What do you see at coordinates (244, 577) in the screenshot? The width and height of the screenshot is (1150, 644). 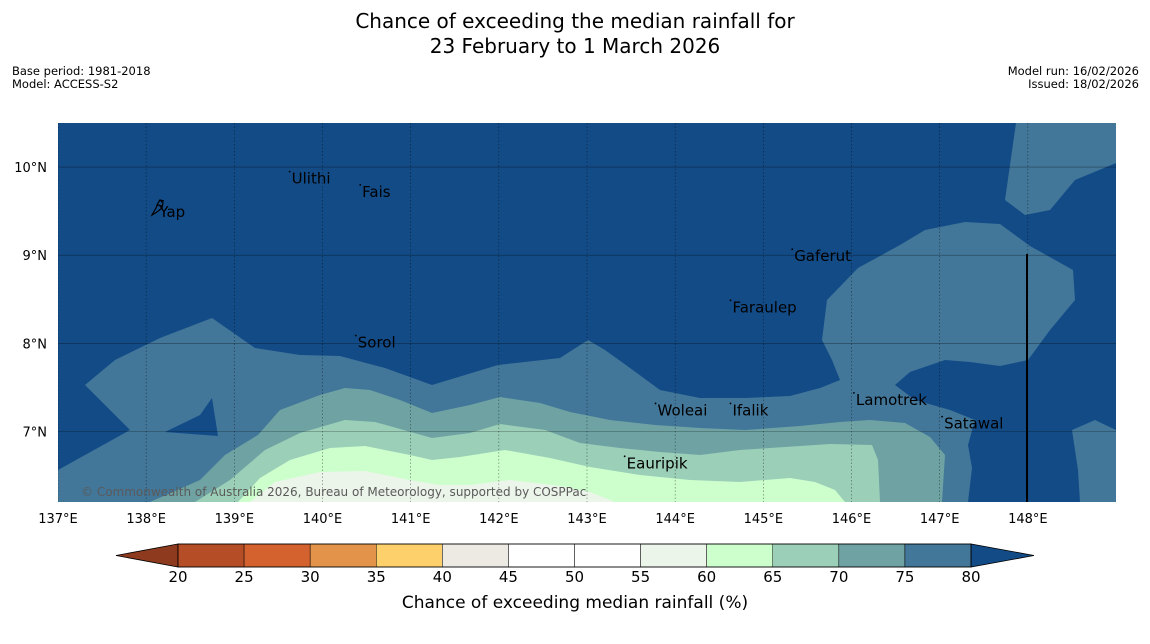 I see `colorbar-tick-label: 25` at bounding box center [244, 577].